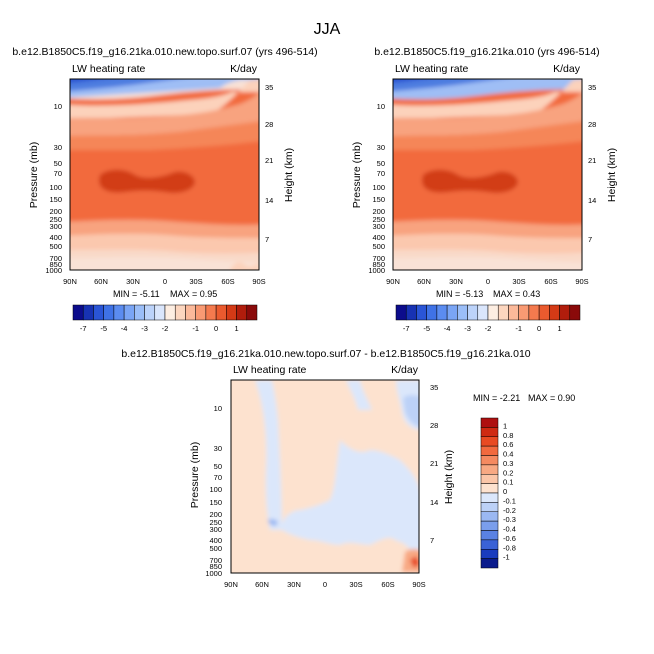 The image size is (654, 654). Describe the element at coordinates (496, 398) in the screenshot. I see `panel-3-min-label: MIN = -2.21` at that location.